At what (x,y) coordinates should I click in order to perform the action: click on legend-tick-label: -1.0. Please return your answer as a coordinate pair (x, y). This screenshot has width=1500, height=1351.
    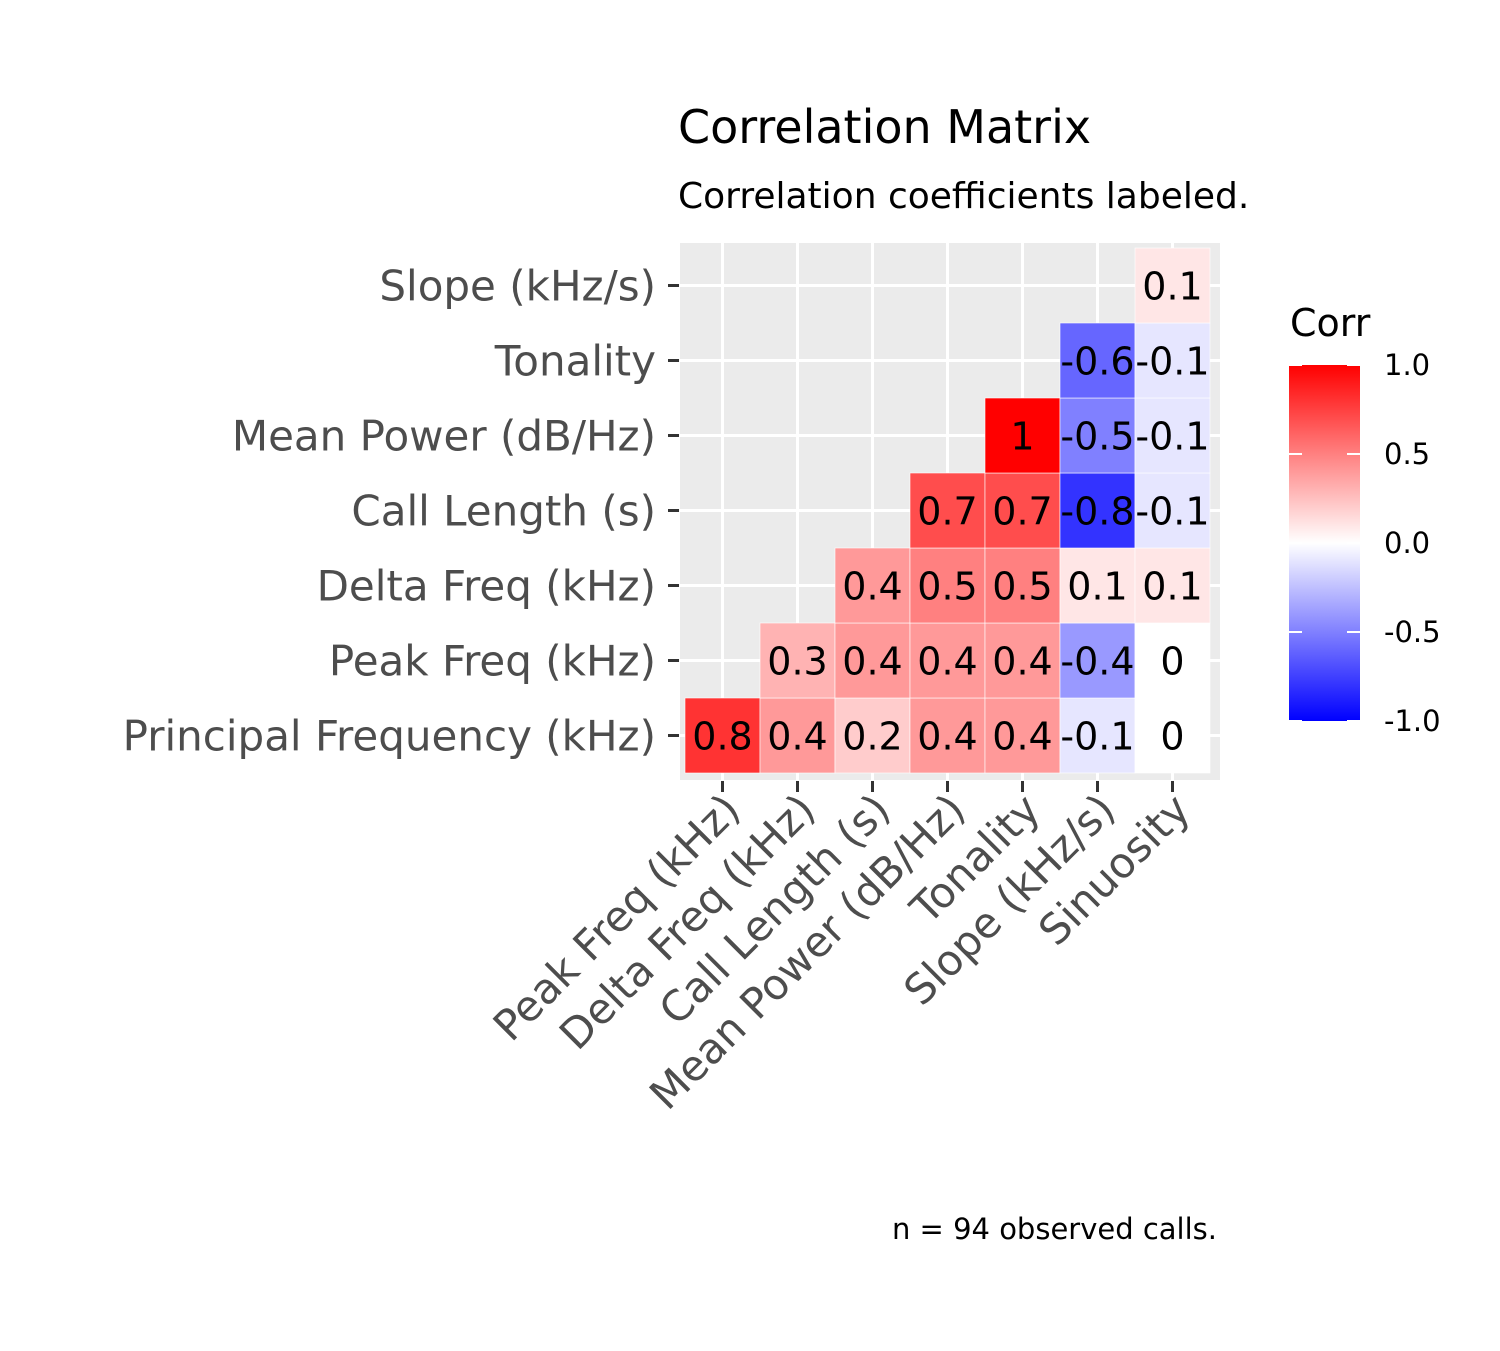
    Looking at the image, I should click on (1412, 721).